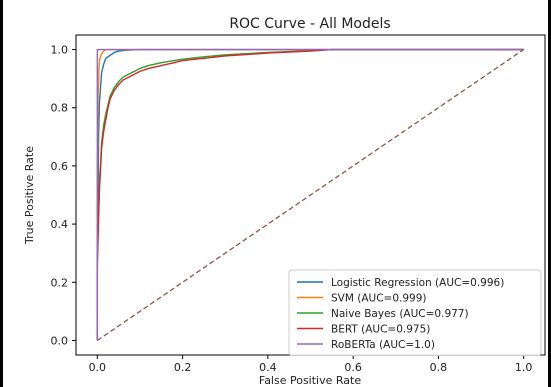 This screenshot has height=387, width=551. What do you see at coordinates (60, 166) in the screenshot?
I see `y-tick-label: 0.6` at bounding box center [60, 166].